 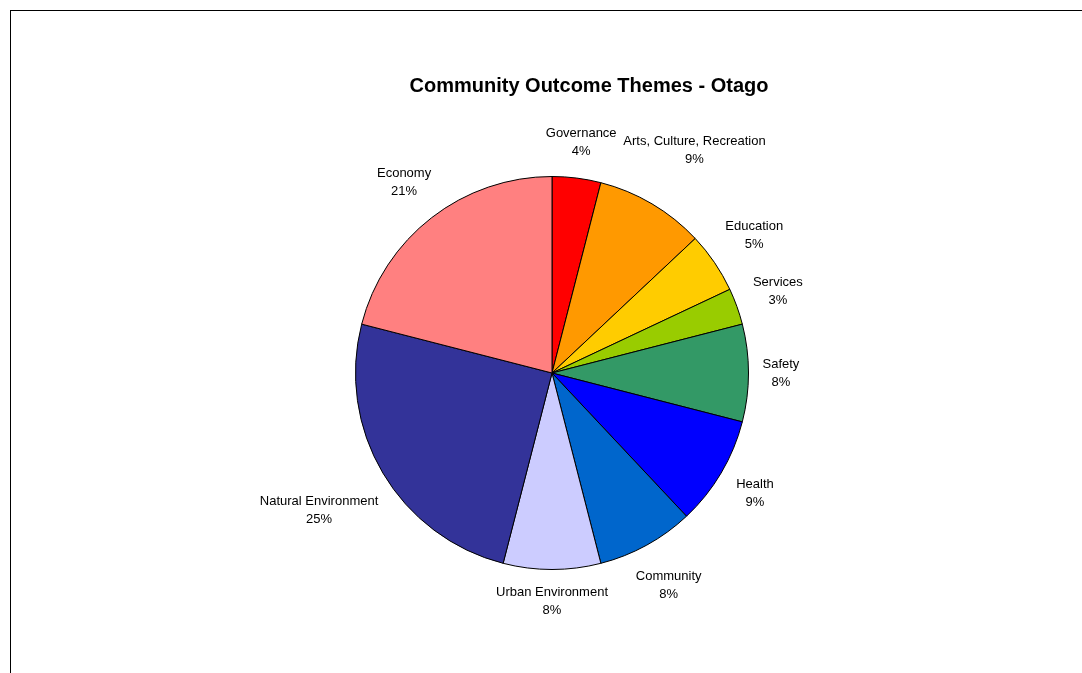 What do you see at coordinates (755, 483) in the screenshot?
I see `slice-label: Health` at bounding box center [755, 483].